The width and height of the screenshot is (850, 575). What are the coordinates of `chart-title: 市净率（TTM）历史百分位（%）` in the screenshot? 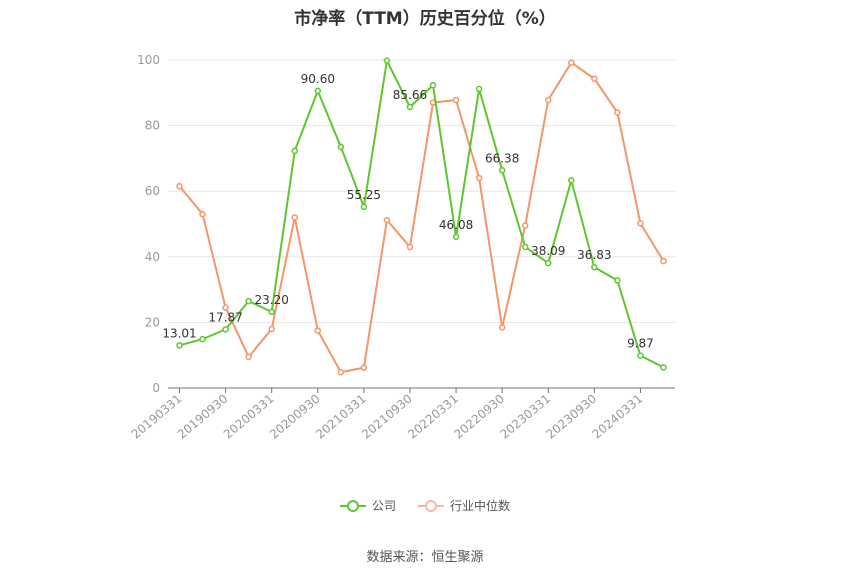 It's located at (425, 19).